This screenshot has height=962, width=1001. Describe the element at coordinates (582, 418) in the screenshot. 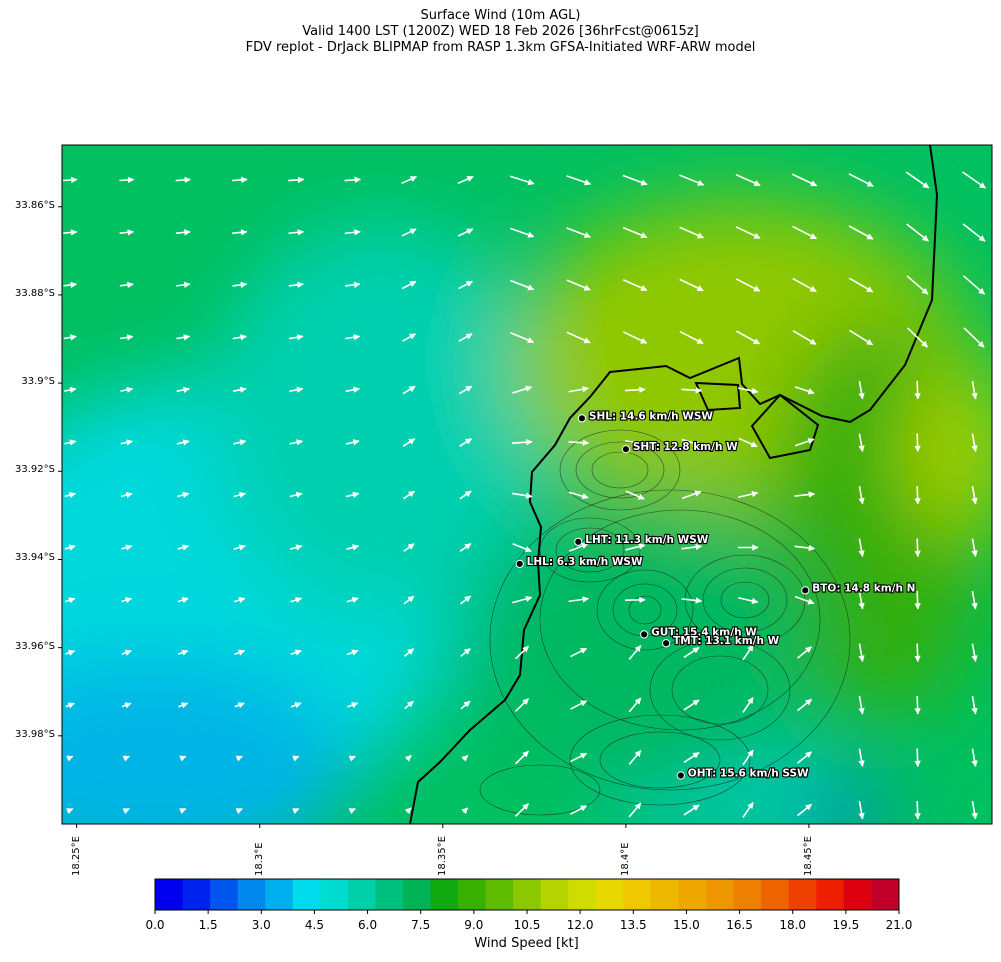

I see `station-dot-shl` at that location.